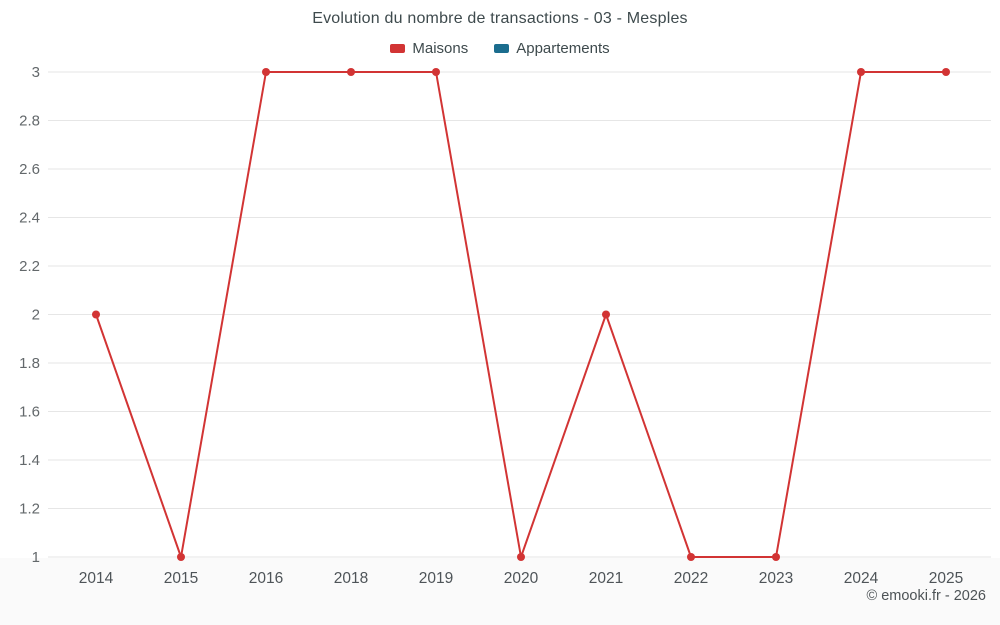  Describe the element at coordinates (181, 578) in the screenshot. I see `svg-text: 2015` at that location.